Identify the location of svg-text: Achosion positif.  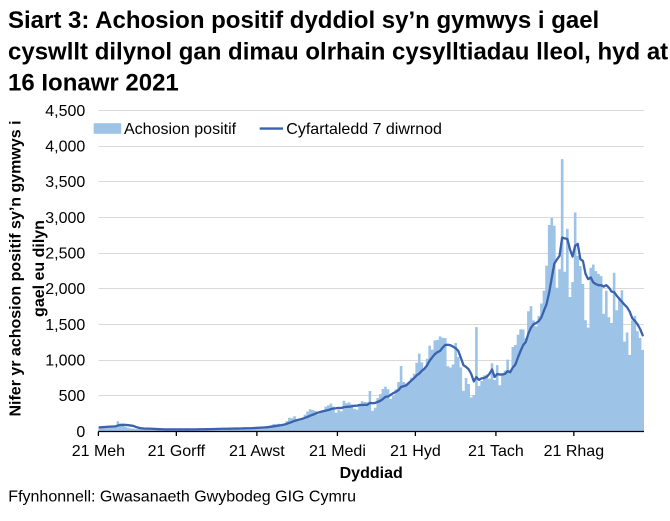
(180, 129).